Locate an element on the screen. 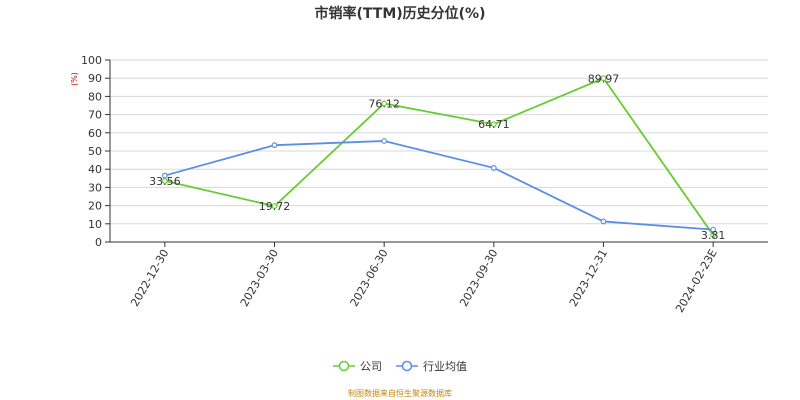  y-tick-label-20: 20 is located at coordinates (95, 206).